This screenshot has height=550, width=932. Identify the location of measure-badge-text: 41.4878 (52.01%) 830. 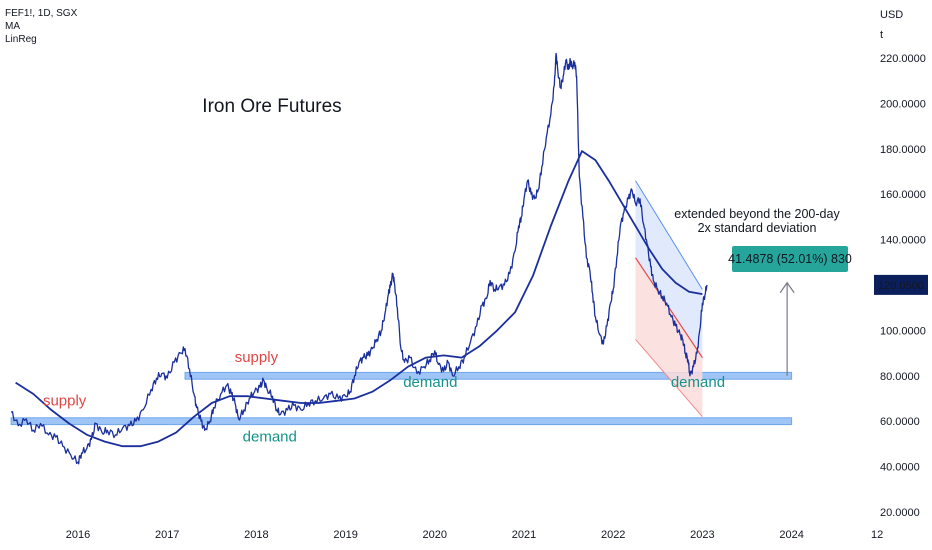
(790, 259).